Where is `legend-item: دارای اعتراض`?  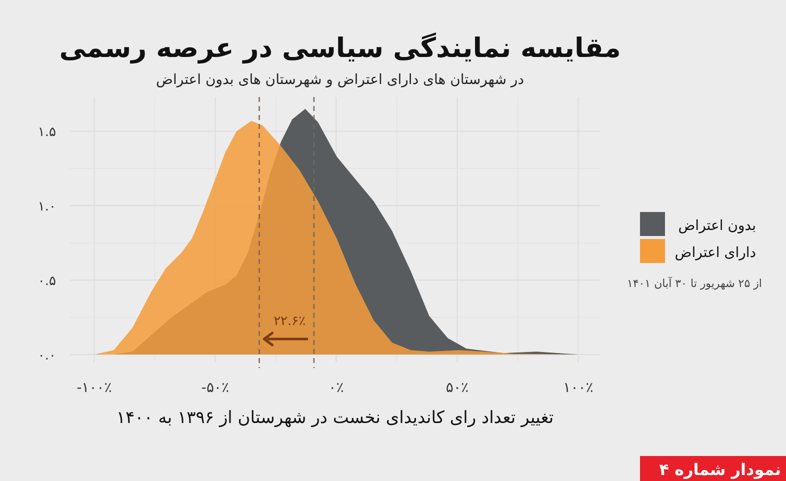 legend-item: دارای اعتراض is located at coordinates (698, 251).